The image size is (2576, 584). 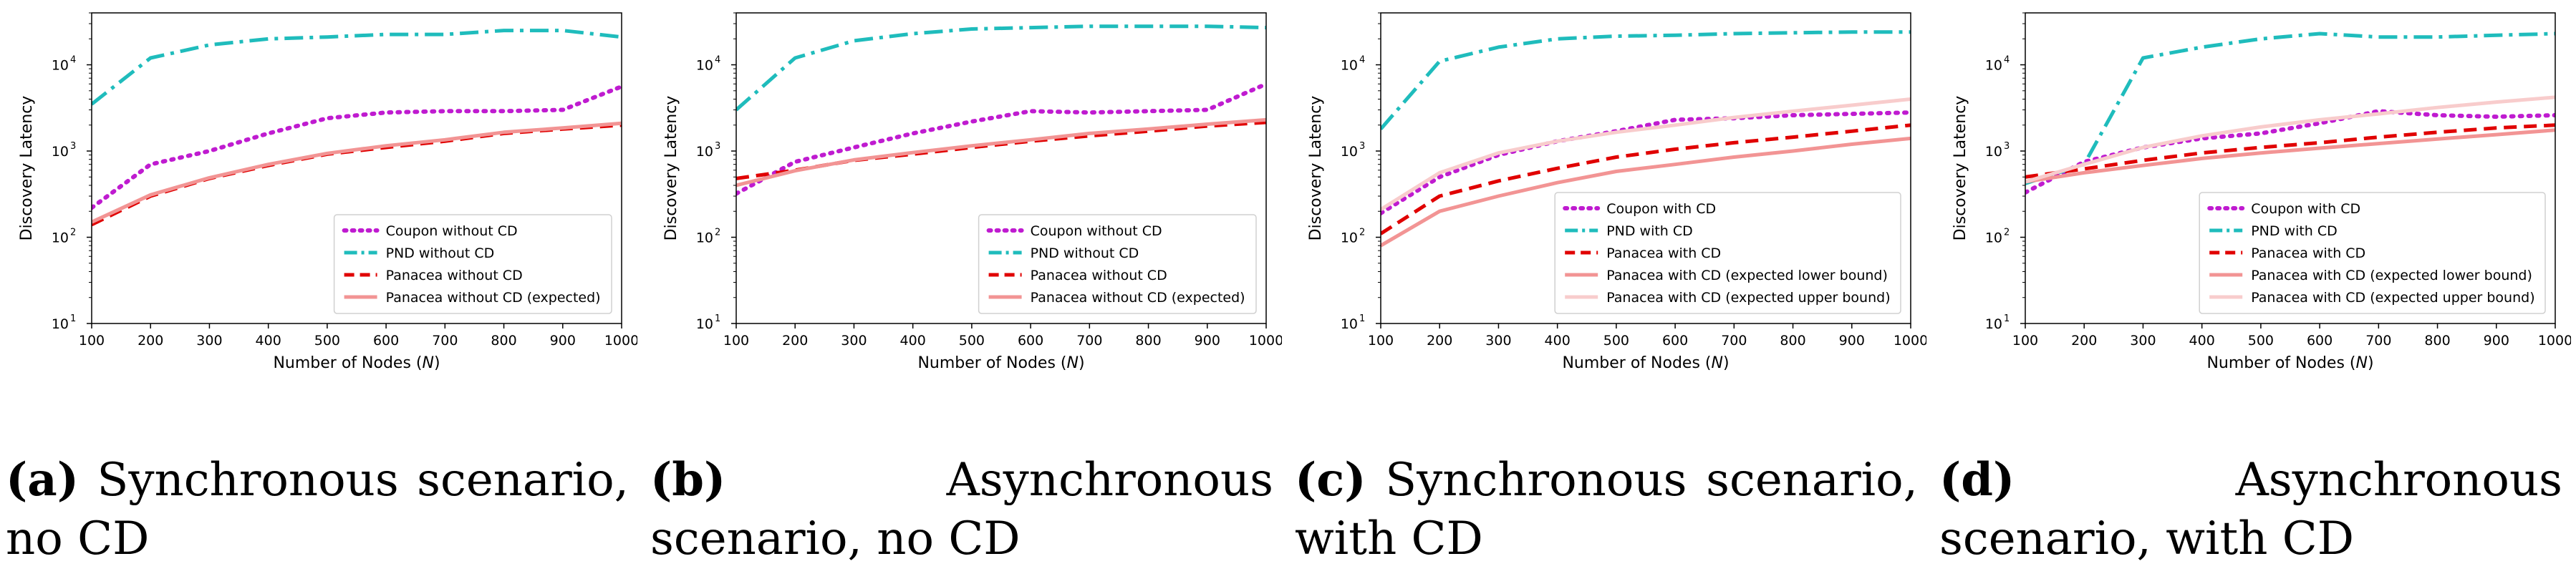 I want to click on caption-text: Synchronous scenario, no CD, so click(x=317, y=510).